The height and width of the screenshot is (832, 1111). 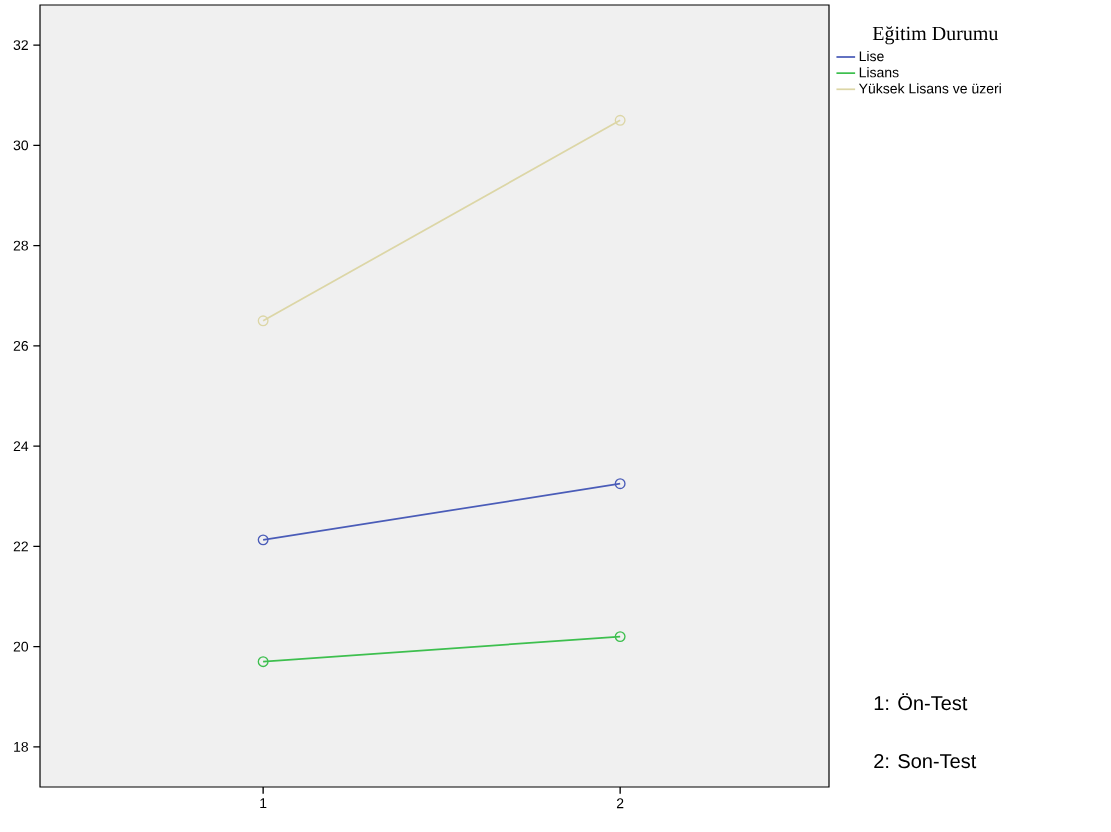 What do you see at coordinates (21, 646) in the screenshot?
I see `y-tick-label: 20` at bounding box center [21, 646].